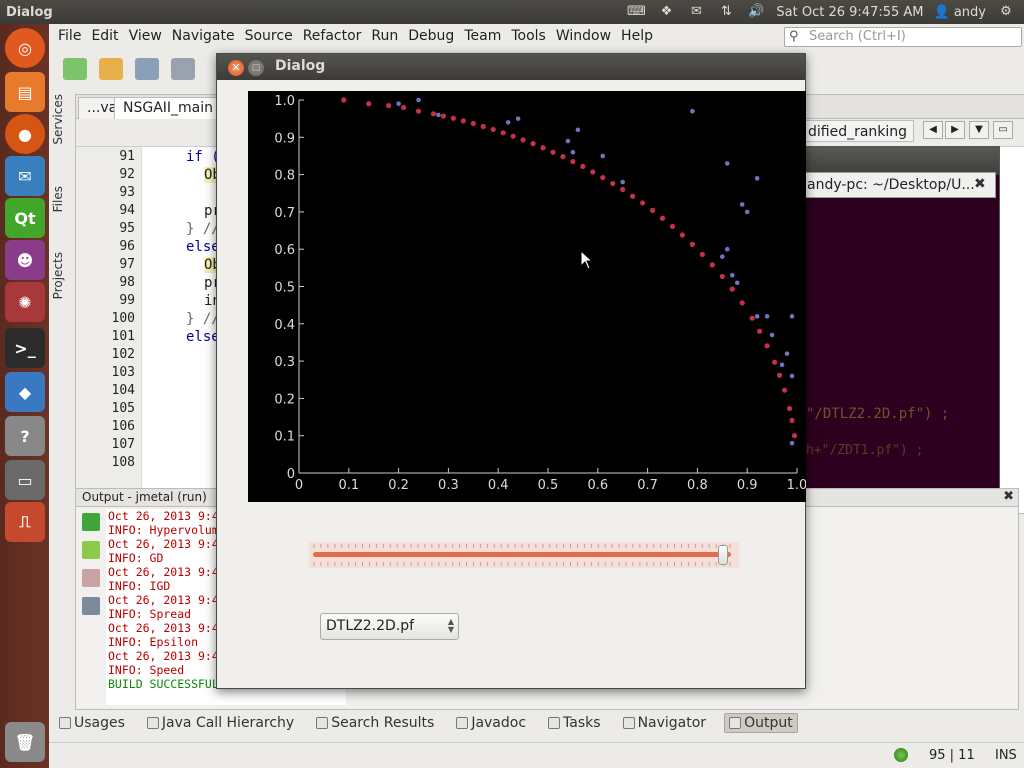 This screenshot has height=768, width=1024. I want to click on search-input: ⚲ Search (Ctrl+I), so click(903, 37).